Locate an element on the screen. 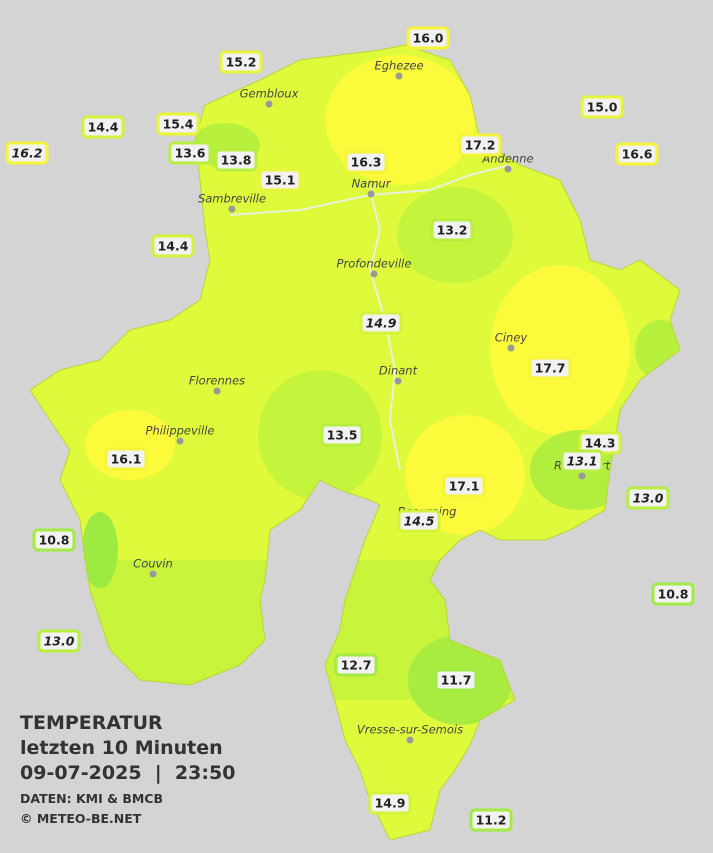  city-name: Dinant is located at coordinates (398, 371).